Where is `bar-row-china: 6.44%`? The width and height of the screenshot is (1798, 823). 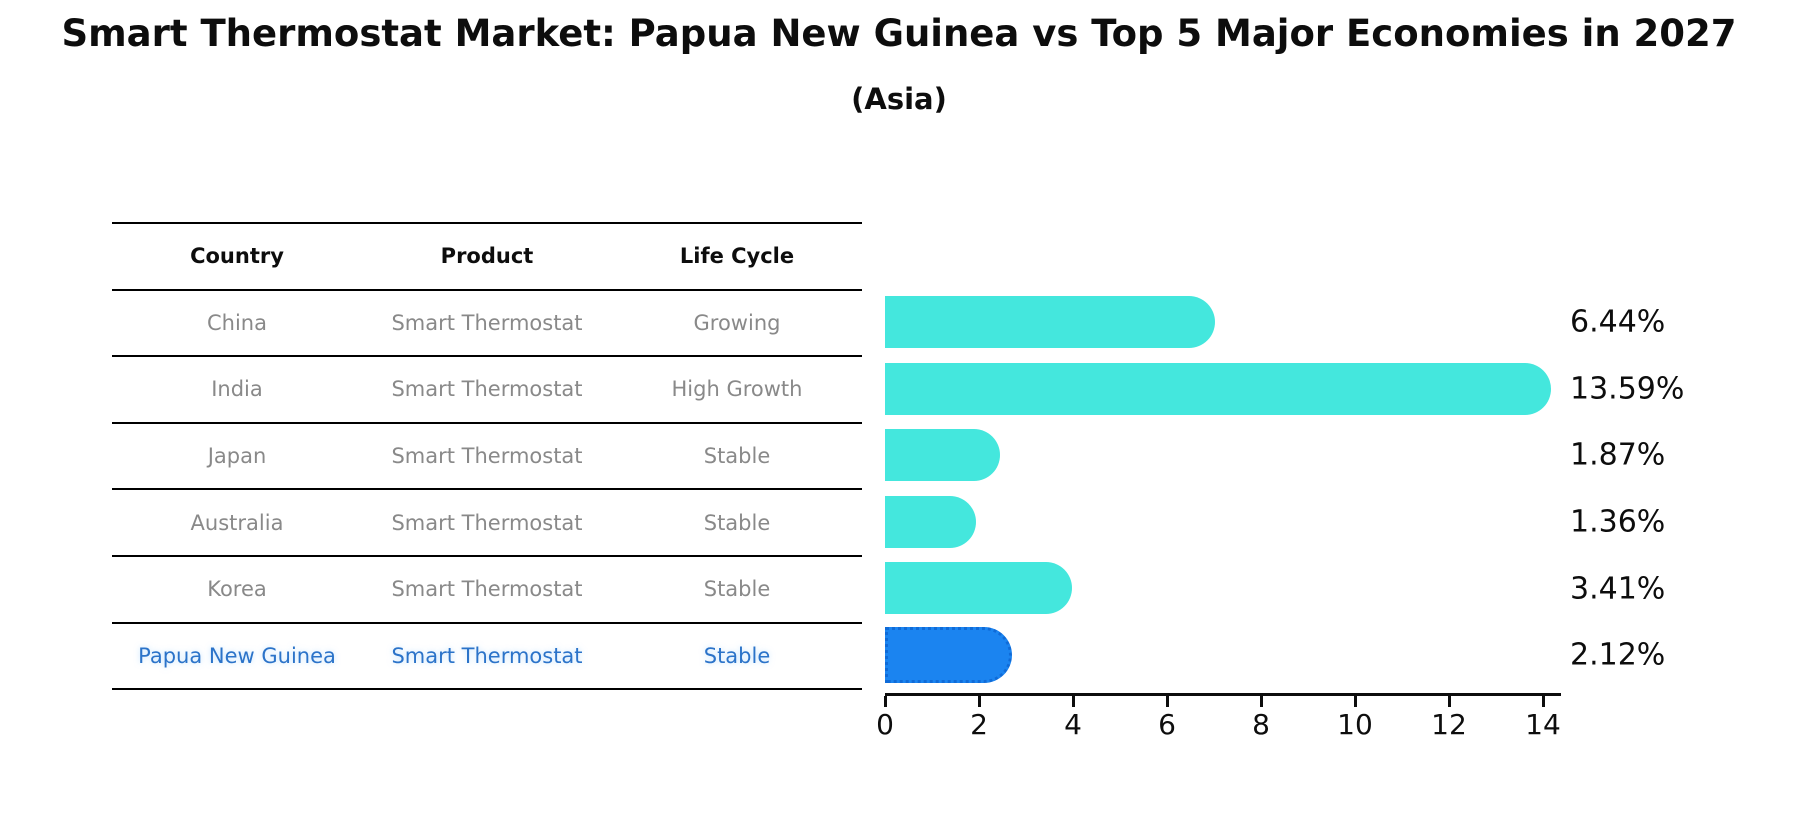 bar-row-china: 6.44% is located at coordinates (1341, 322).